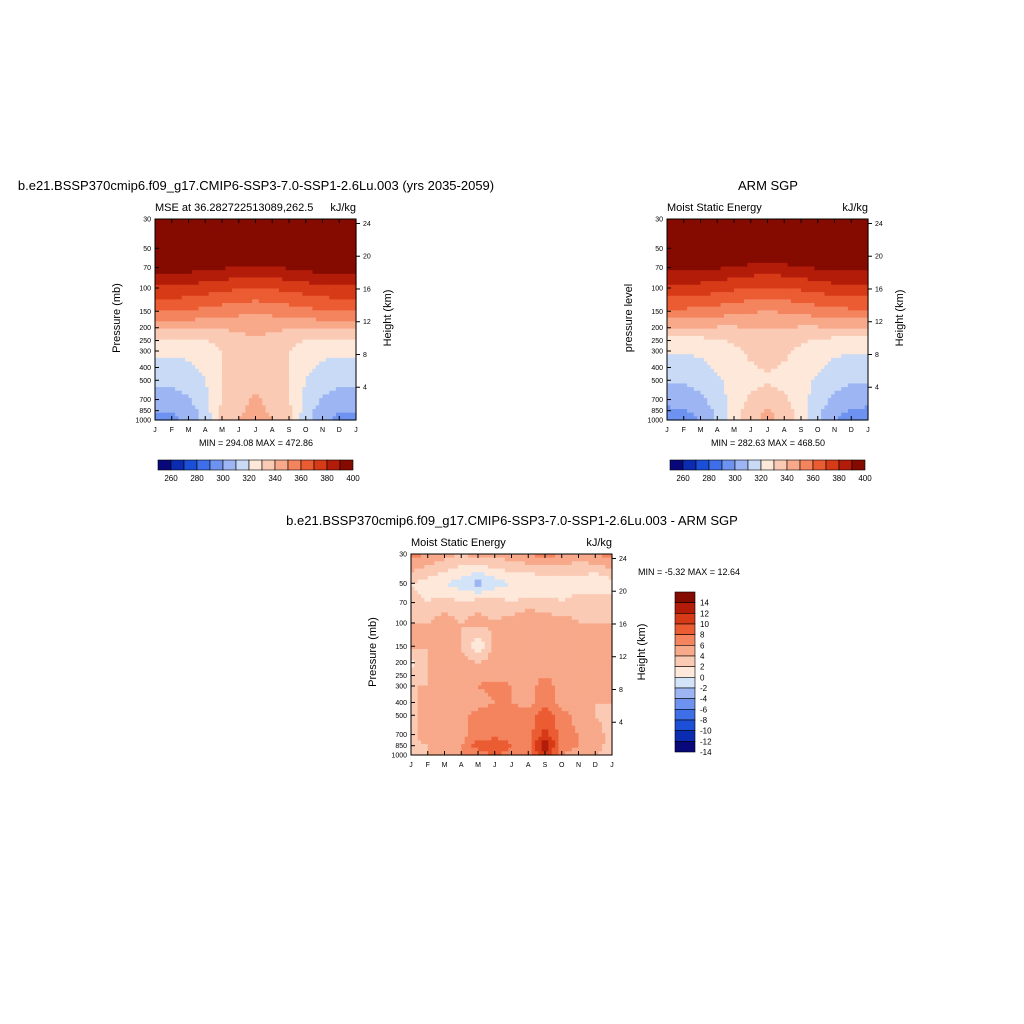  I want to click on panel-model-colorbar-label: 280, so click(197, 478).